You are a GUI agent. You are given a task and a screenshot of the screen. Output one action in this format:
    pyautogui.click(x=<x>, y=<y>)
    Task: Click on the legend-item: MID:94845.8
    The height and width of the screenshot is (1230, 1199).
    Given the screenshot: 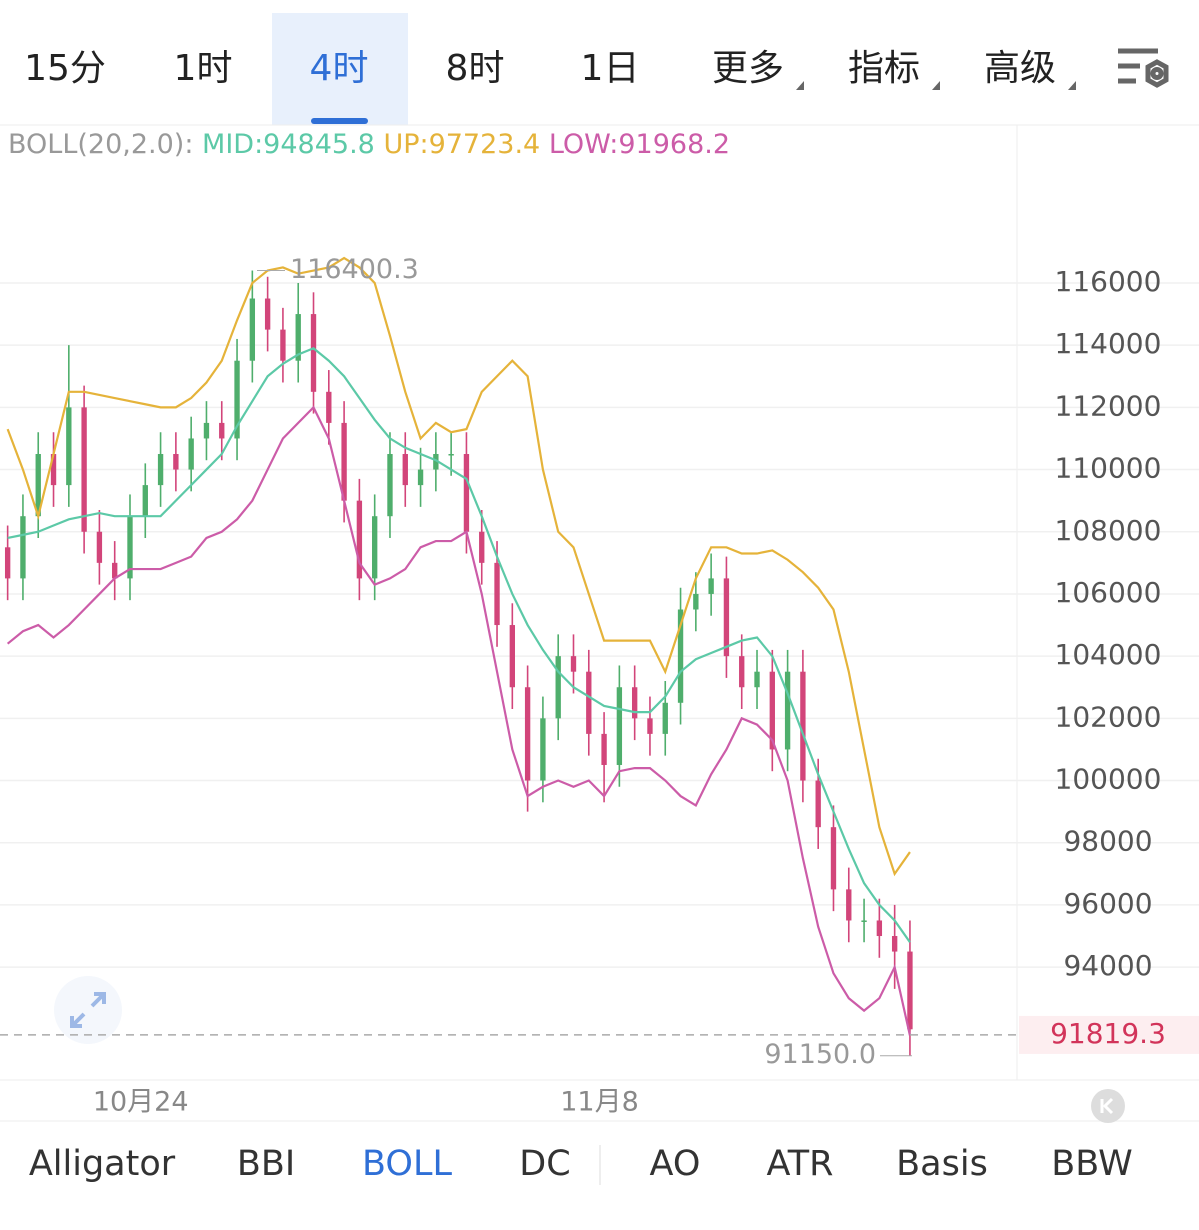 What is the action you would take?
    pyautogui.click(x=288, y=144)
    